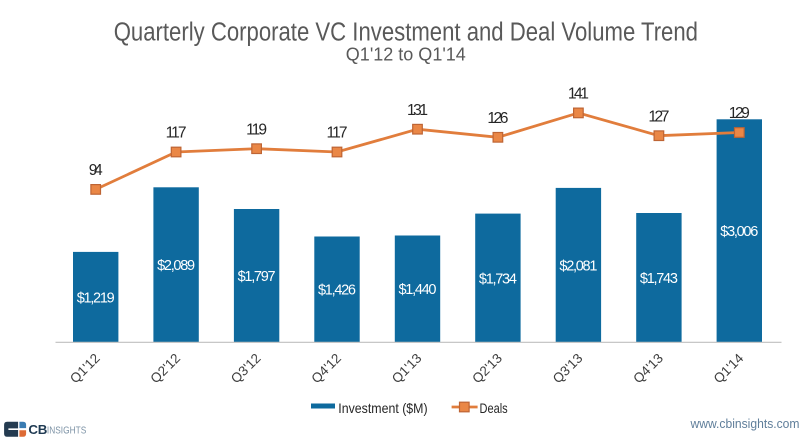  Describe the element at coordinates (494, 408) in the screenshot. I see `svg-text: Deals` at that location.